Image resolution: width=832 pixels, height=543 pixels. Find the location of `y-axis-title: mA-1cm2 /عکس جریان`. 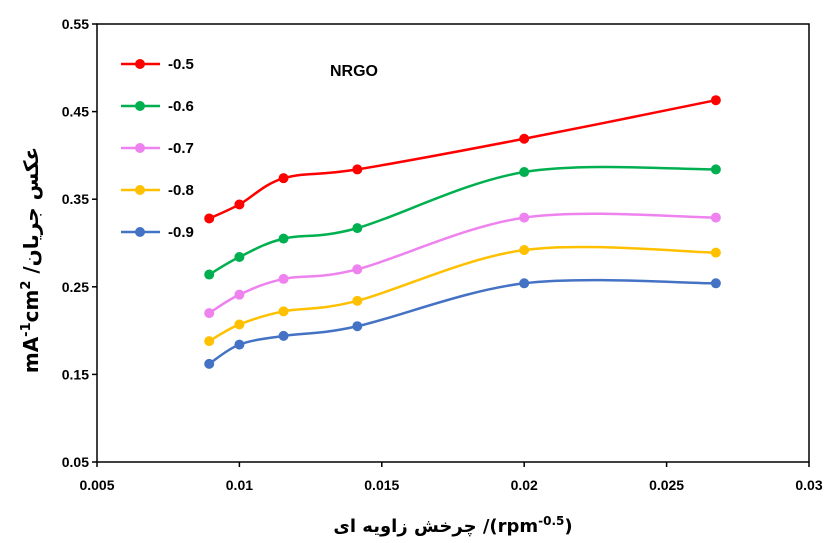

y-axis-title: mA-1cm2 /عکس جریان is located at coordinates (31, 260).